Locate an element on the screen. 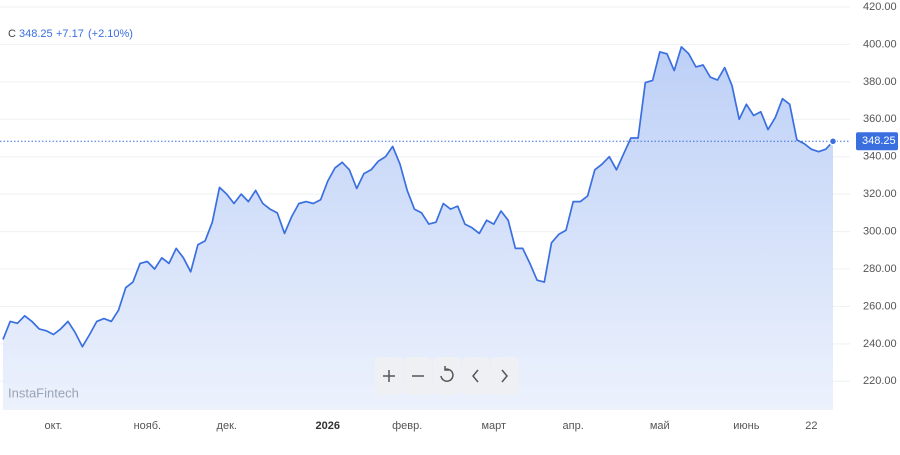  x-tick-label: март is located at coordinates (493, 426).